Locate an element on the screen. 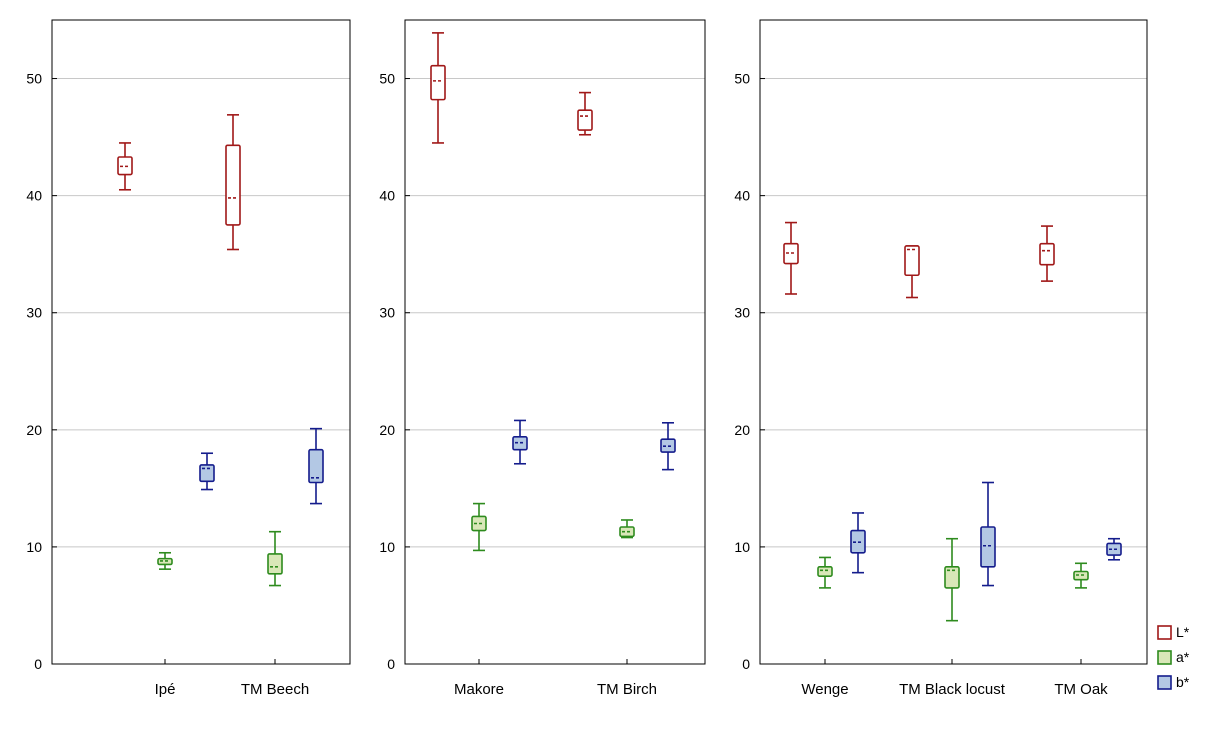 Image resolution: width=1221 pixels, height=730 pixels. x-tick-label: Makore is located at coordinates (479, 689).